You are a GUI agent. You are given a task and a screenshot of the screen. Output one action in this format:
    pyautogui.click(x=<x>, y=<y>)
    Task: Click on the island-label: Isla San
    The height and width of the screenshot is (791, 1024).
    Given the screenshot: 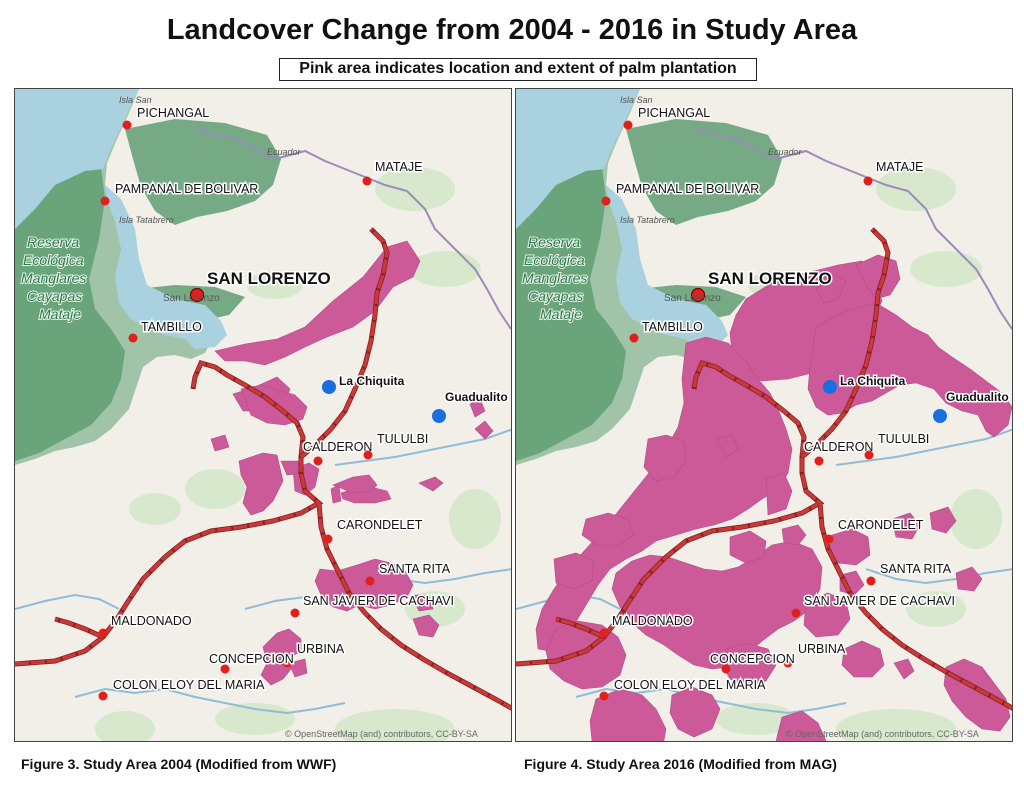 What is the action you would take?
    pyautogui.click(x=636, y=100)
    